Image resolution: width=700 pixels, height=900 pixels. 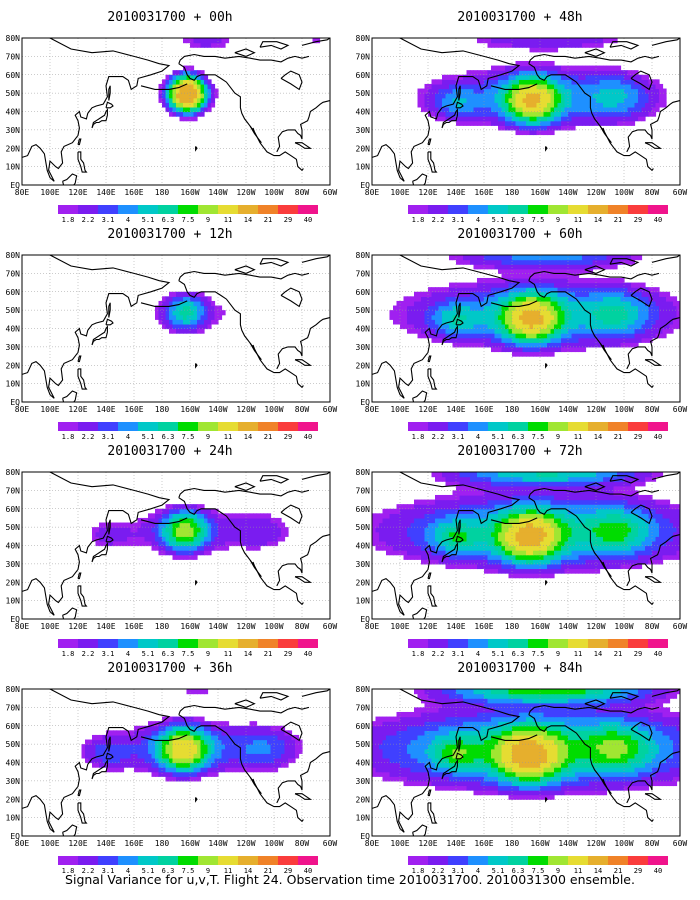 I want to click on lat-tick-label: 50N, so click(x=13, y=527).